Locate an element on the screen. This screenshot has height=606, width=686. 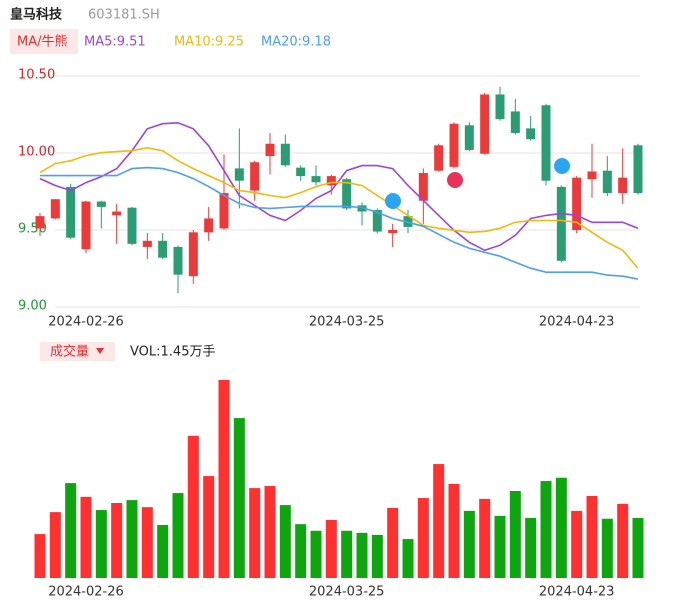
dropdown-arrow is located at coordinates (100, 351).